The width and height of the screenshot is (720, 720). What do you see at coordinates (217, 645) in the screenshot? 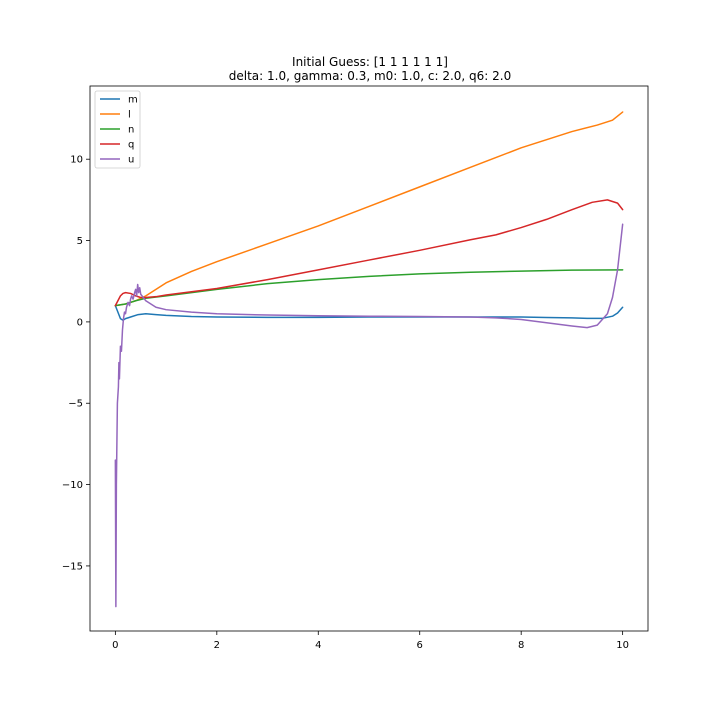
I see `x-tick-label: 2` at bounding box center [217, 645].